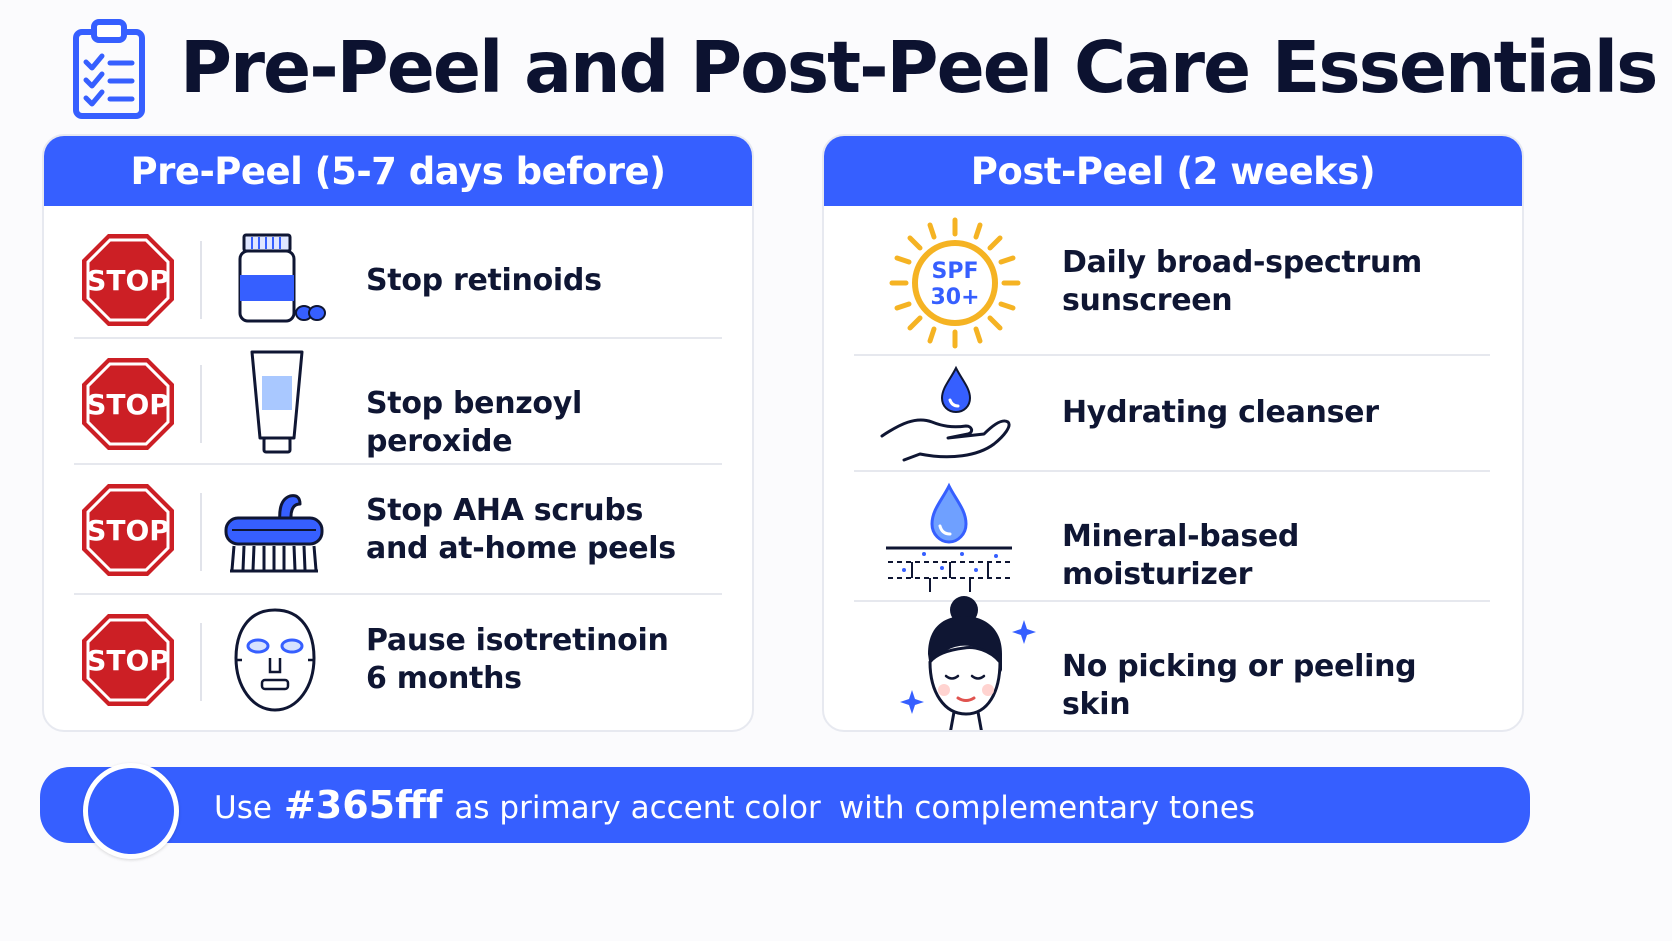 This screenshot has height=941, width=1672. Describe the element at coordinates (1242, 281) in the screenshot. I see `item-text: Daily broad-spectrum sunscreen` at that location.